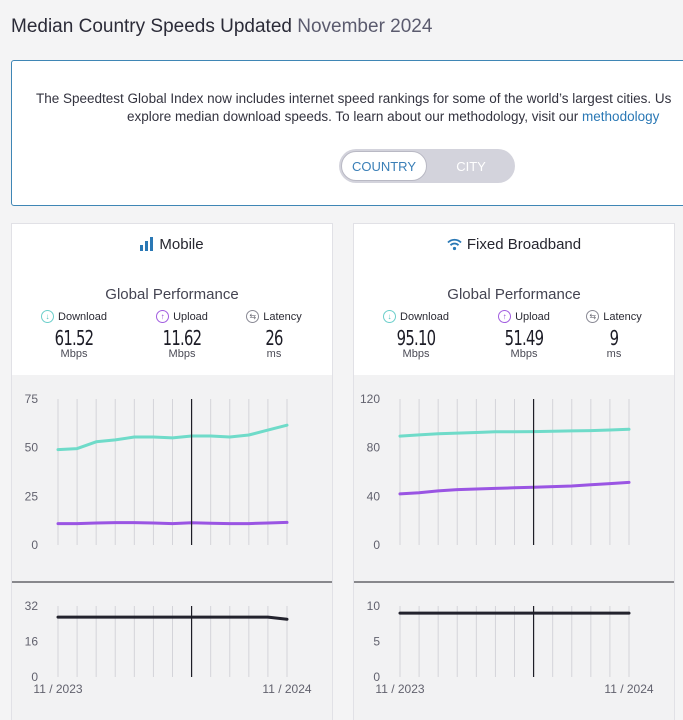  I want to click on methodology-link: methodology, so click(621, 116).